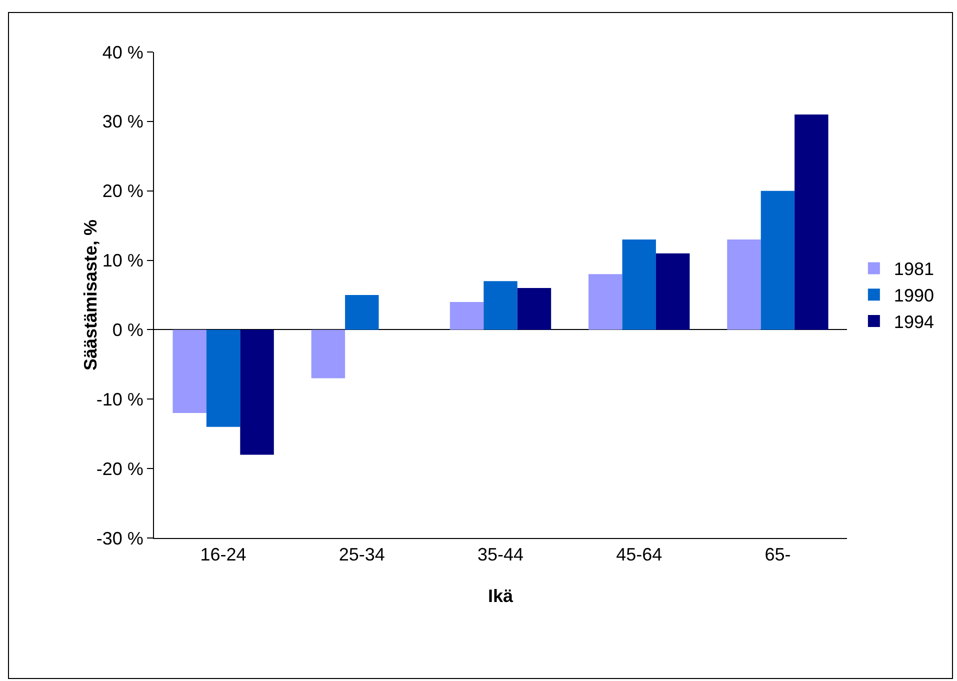  What do you see at coordinates (123, 122) in the screenshot?
I see `y-tick-label: 30 %` at bounding box center [123, 122].